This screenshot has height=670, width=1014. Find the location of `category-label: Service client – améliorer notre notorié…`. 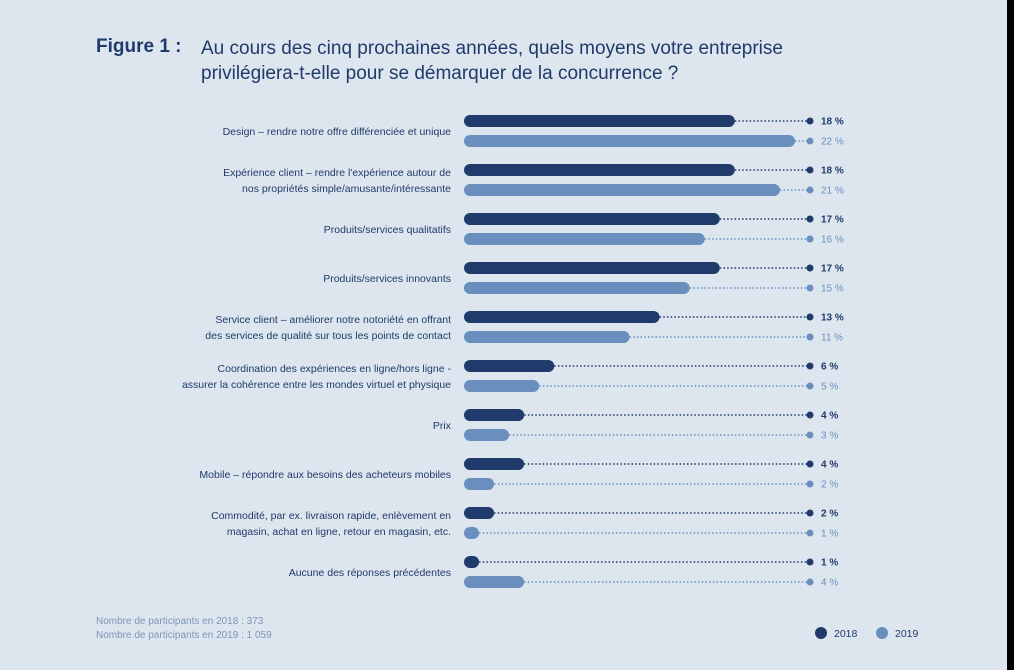

category-label: Service client – améliorer notre notorié… is located at coordinates (333, 320).